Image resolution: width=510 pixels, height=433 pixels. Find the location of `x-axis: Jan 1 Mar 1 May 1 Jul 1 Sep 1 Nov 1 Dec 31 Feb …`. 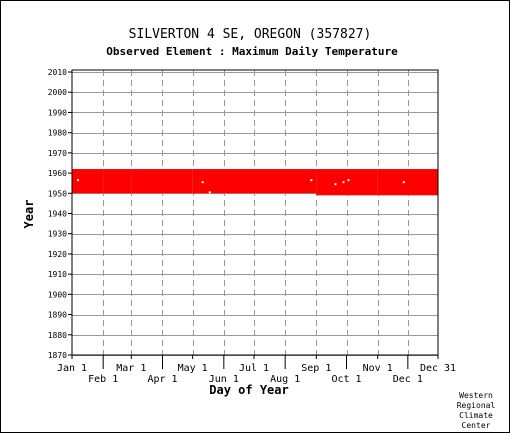

x-axis: Jan 1 Mar 1 May 1 Jul 1 Sep 1 Nov 1 Dec 31 Feb … is located at coordinates (256, 370).